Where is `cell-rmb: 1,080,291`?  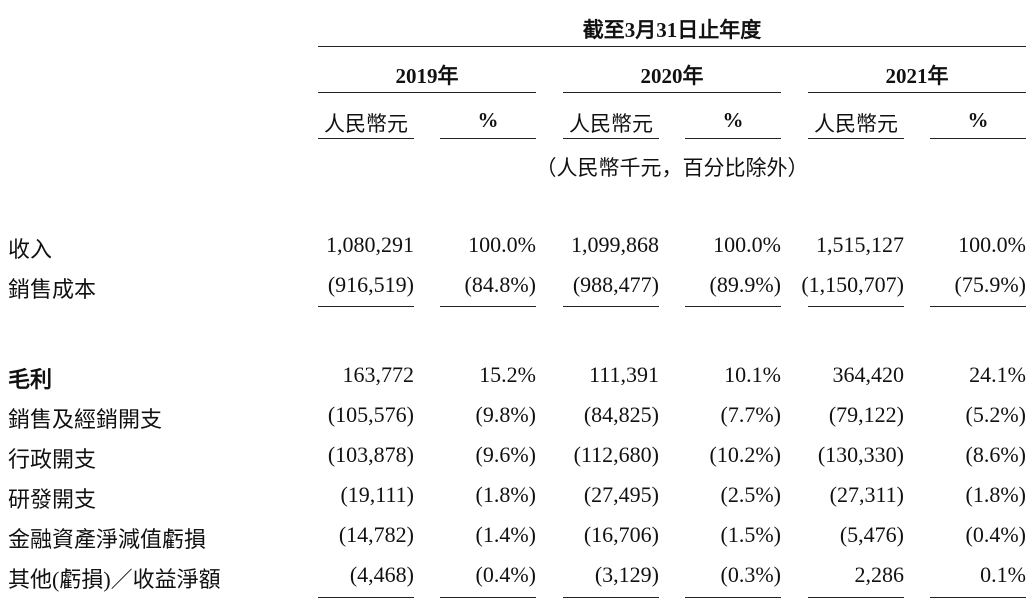
cell-rmb: 1,080,291 is located at coordinates (370, 244).